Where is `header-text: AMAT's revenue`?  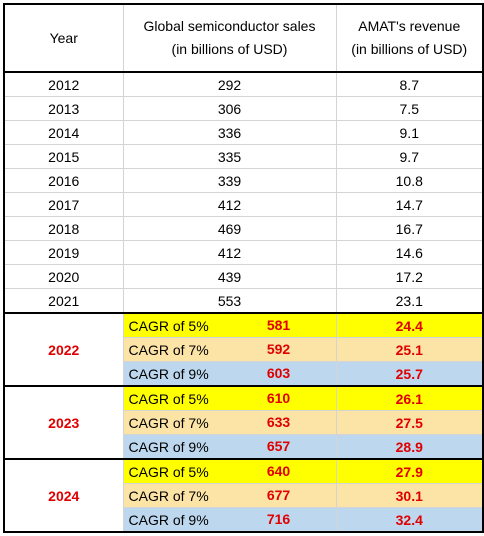 header-text: AMAT's revenue is located at coordinates (409, 26).